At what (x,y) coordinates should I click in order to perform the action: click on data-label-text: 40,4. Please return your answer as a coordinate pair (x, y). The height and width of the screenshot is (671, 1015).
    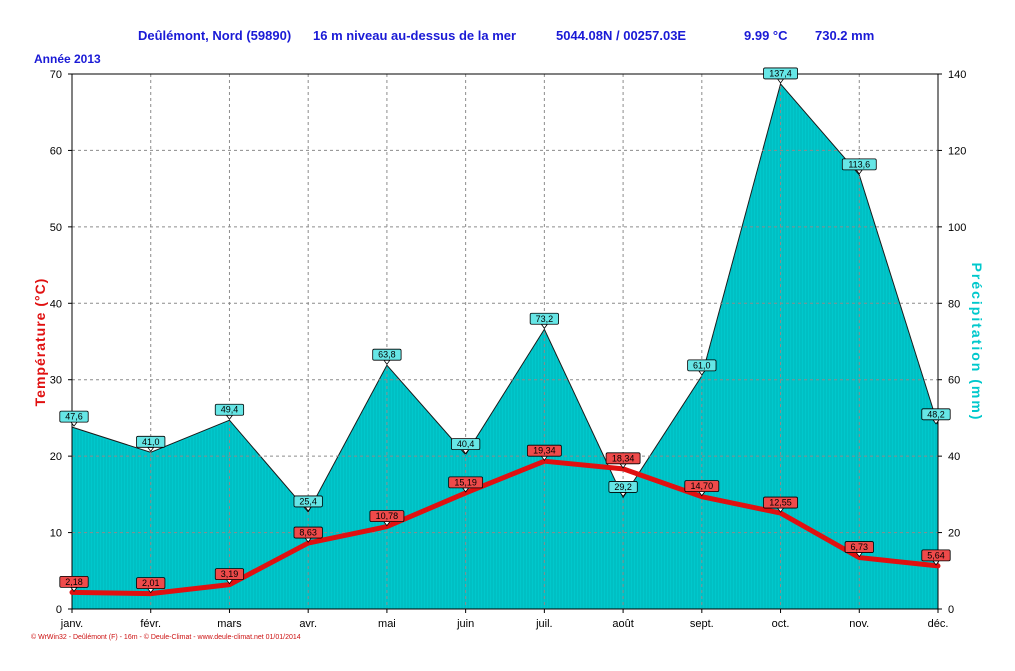
    Looking at the image, I should click on (466, 444).